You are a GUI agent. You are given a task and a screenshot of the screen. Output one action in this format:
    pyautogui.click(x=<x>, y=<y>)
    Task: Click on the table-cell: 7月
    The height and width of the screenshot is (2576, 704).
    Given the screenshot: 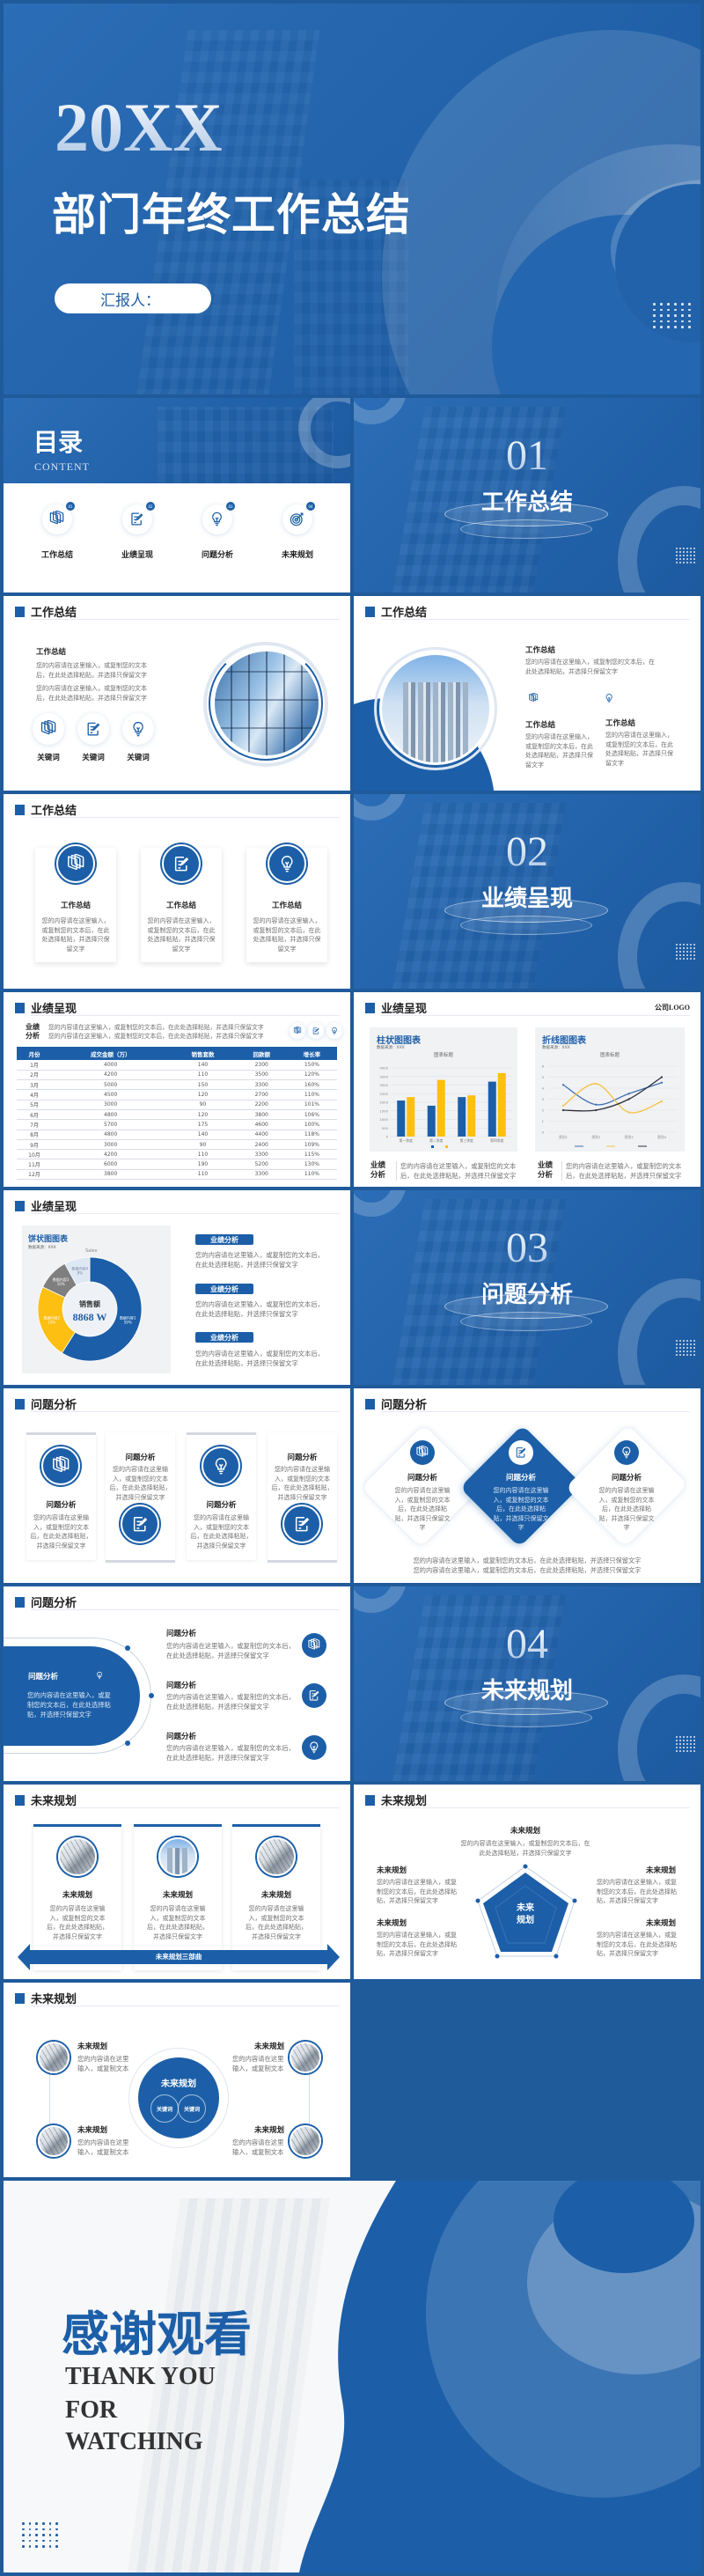 What is the action you would take?
    pyautogui.click(x=35, y=1124)
    